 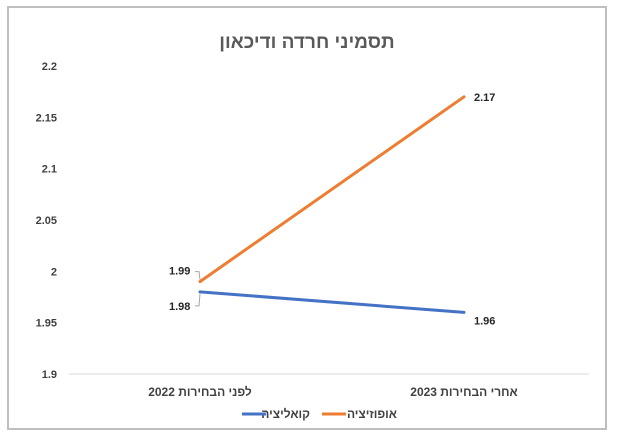 I want to click on series-line-coalition, so click(x=332, y=302).